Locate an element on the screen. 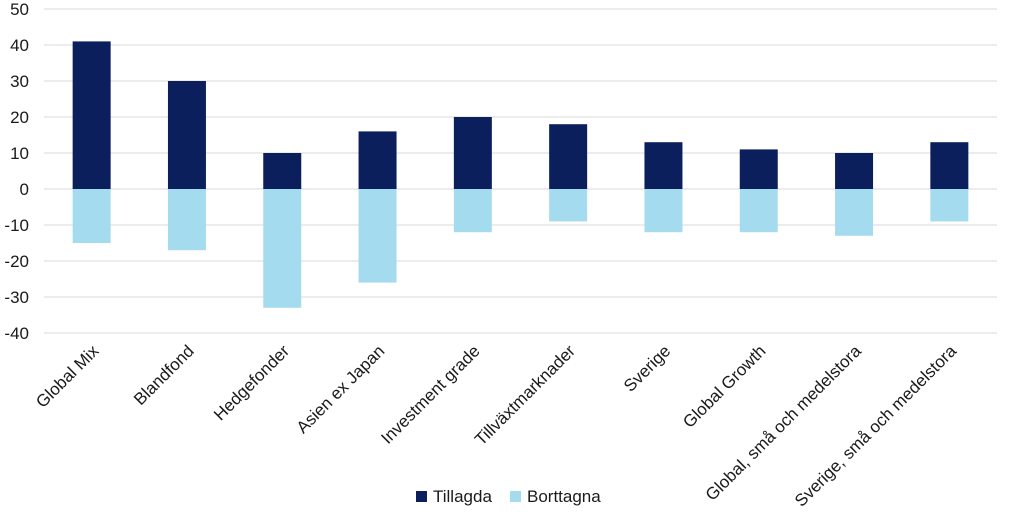 Image resolution: width=1011 pixels, height=520 pixels. y-tick-label: -30 is located at coordinates (16, 297).